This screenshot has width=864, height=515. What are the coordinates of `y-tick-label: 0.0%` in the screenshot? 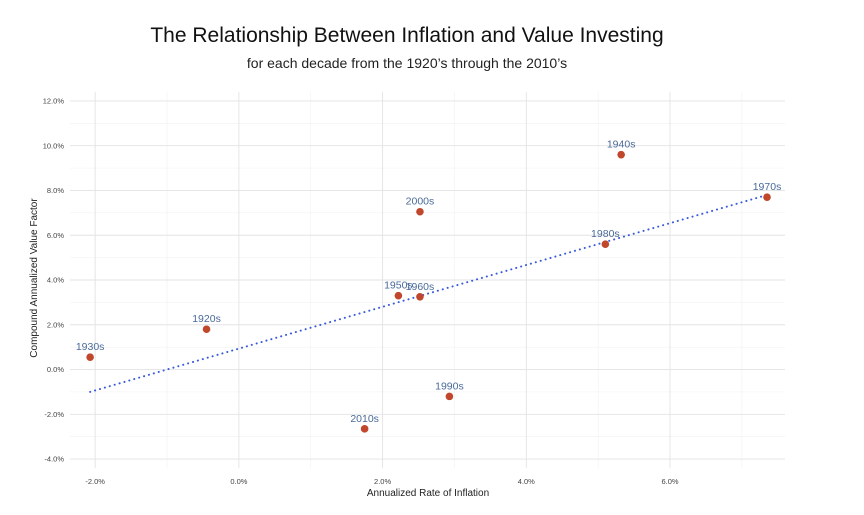 It's located at (55, 369).